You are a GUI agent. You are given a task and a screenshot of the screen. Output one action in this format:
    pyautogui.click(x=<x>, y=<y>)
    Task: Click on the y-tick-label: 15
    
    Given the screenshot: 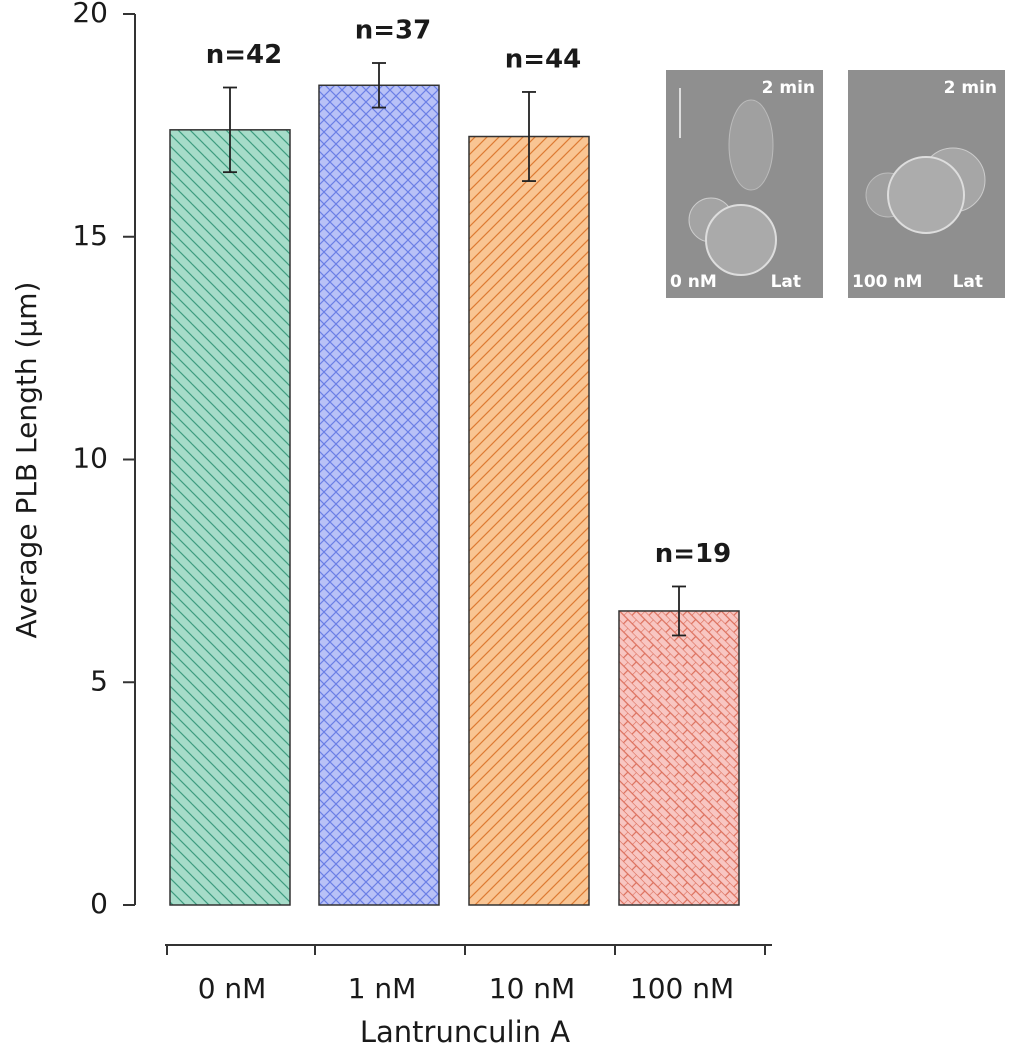 What is the action you would take?
    pyautogui.click(x=90, y=235)
    